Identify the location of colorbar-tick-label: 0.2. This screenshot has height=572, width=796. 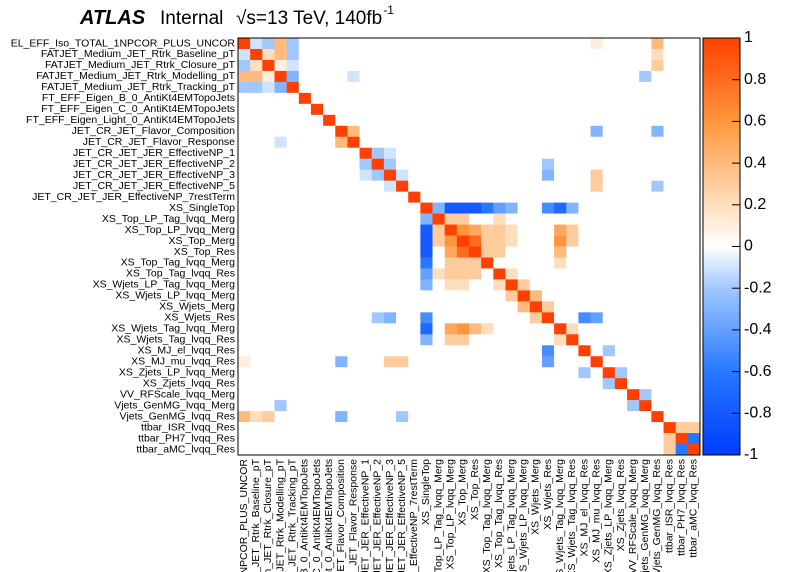
(755, 204).